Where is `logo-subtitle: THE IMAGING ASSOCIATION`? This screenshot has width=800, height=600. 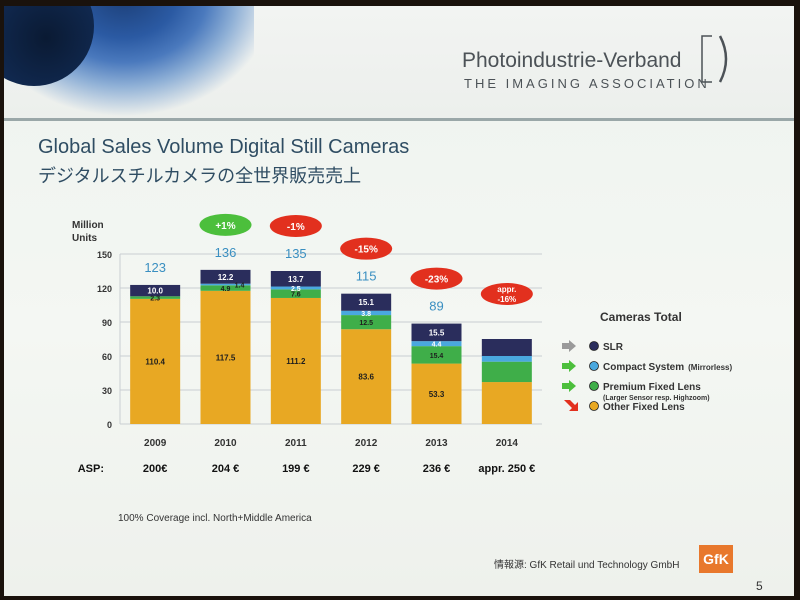
logo-subtitle: THE IMAGING ASSOCIATION is located at coordinates (587, 83).